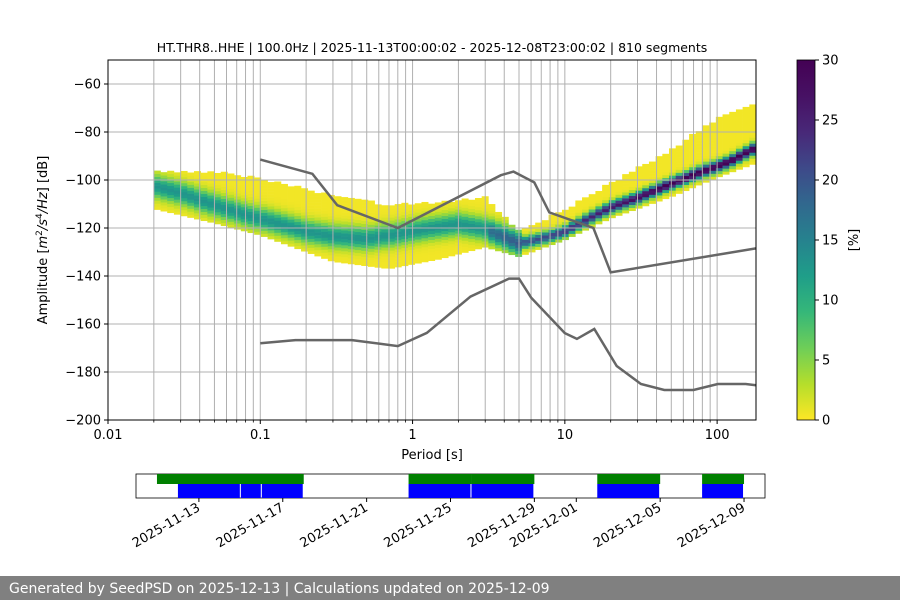  I want to click on y-tick-label: −60, so click(87, 85).